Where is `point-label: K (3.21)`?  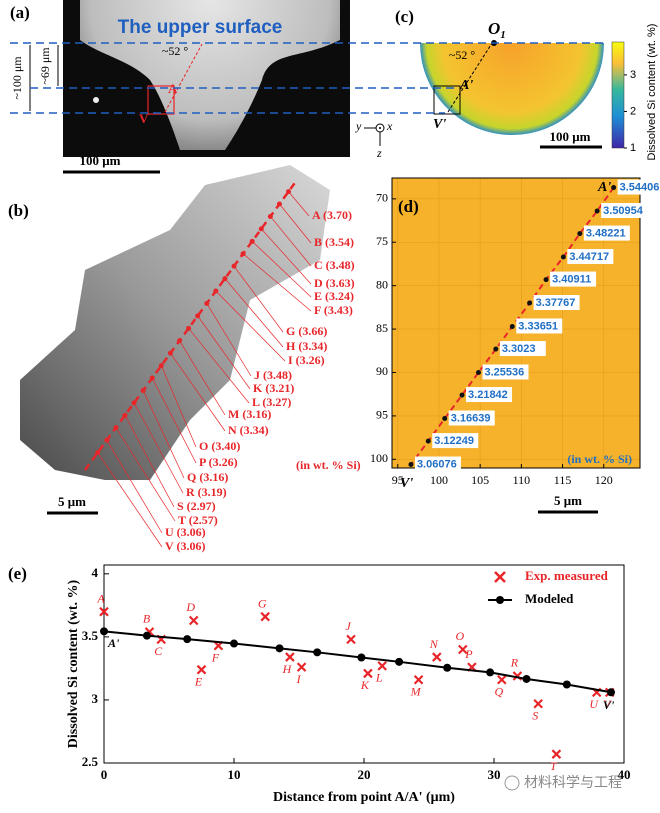
point-label: K (3.21) is located at coordinates (273, 388).